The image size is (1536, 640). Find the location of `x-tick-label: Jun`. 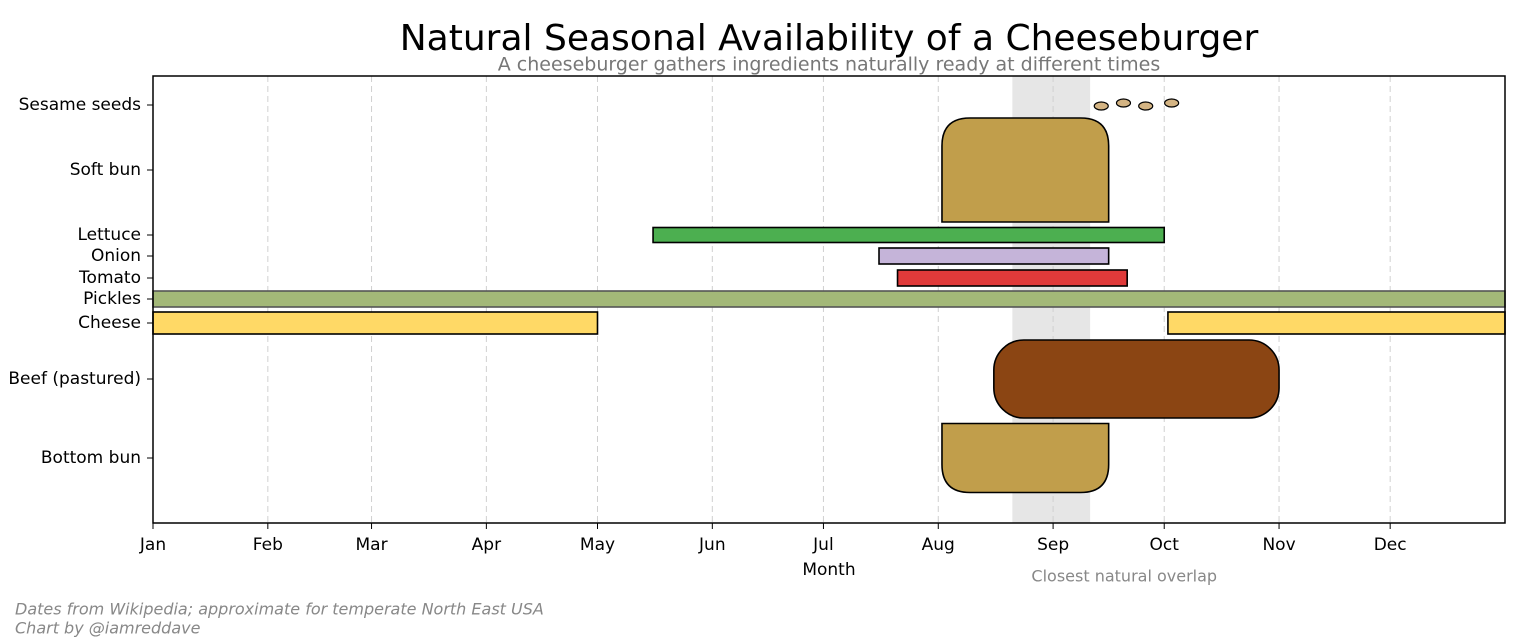

x-tick-label: Jun is located at coordinates (712, 545).